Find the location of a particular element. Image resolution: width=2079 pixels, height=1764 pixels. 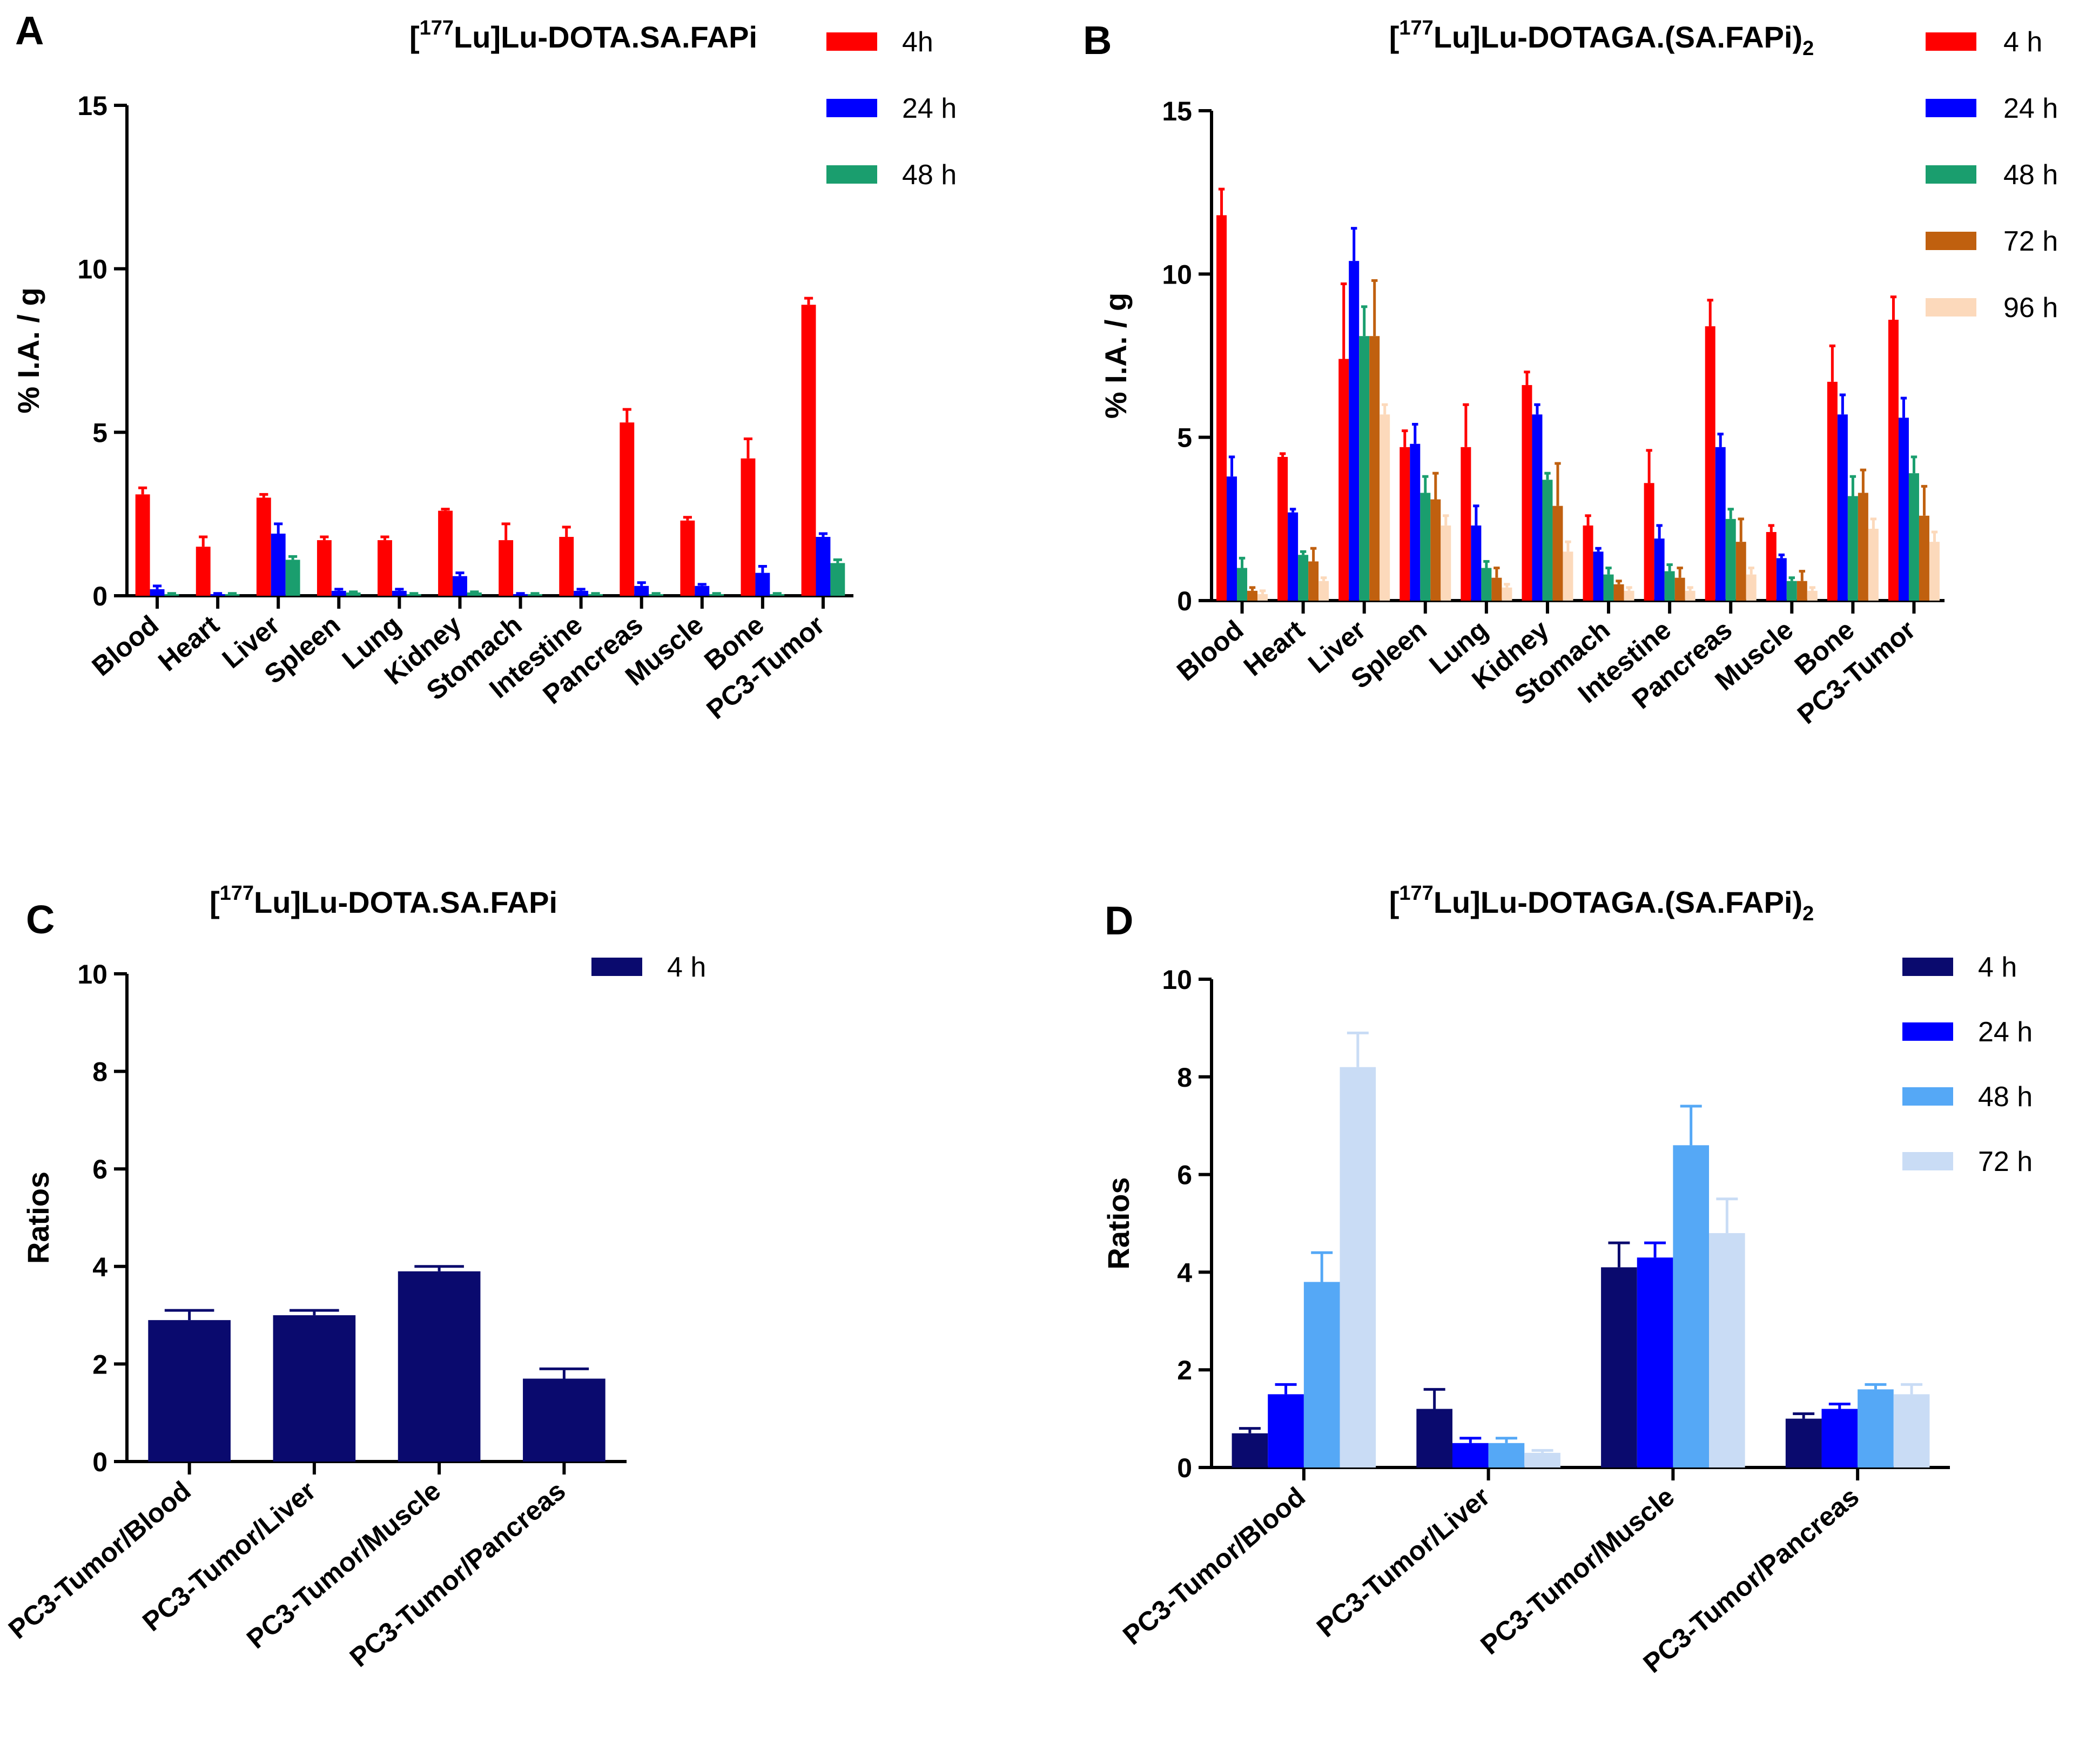

bar-72h-lung is located at coordinates (1496, 589).